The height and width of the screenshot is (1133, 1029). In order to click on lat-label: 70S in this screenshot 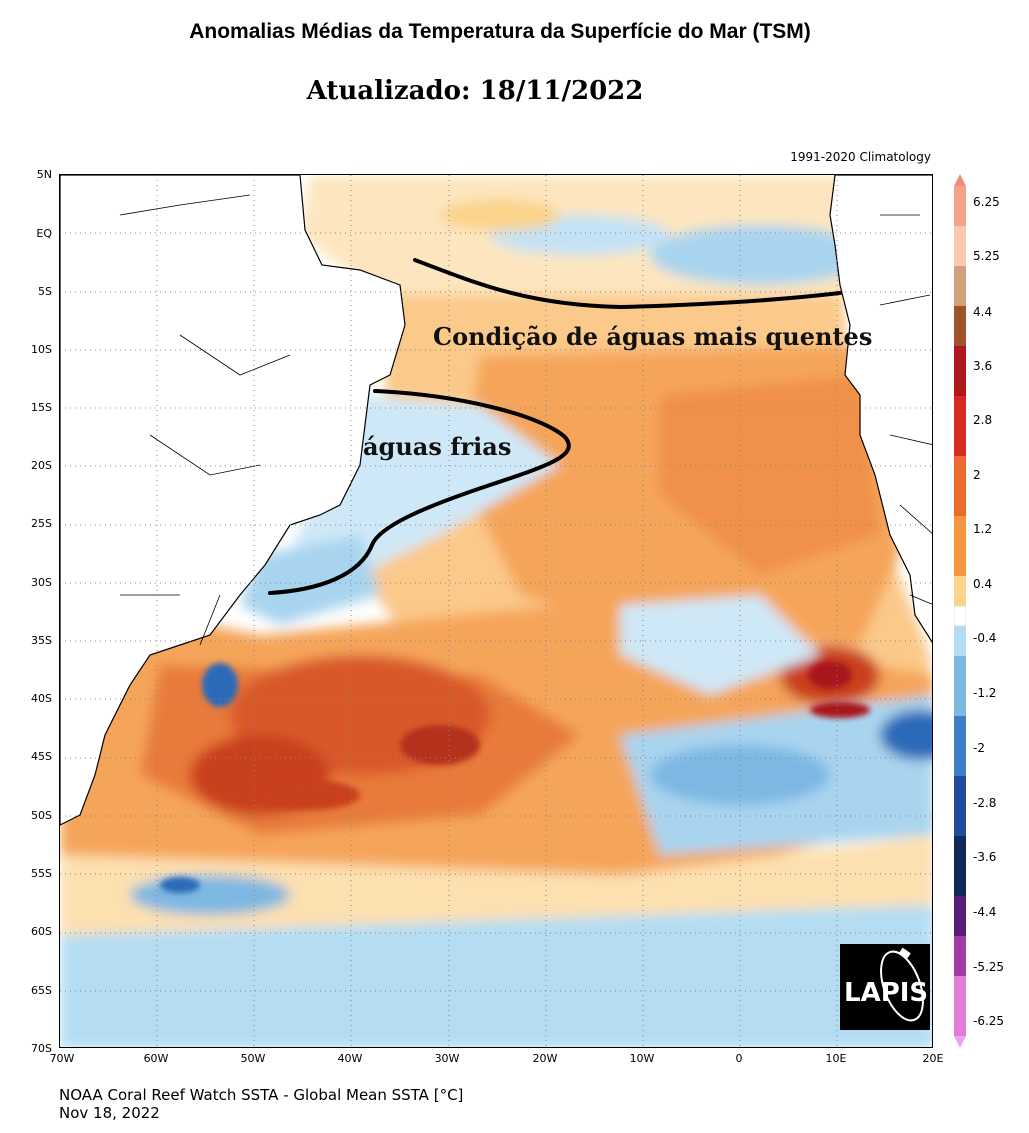, I will do `click(41, 1048)`.